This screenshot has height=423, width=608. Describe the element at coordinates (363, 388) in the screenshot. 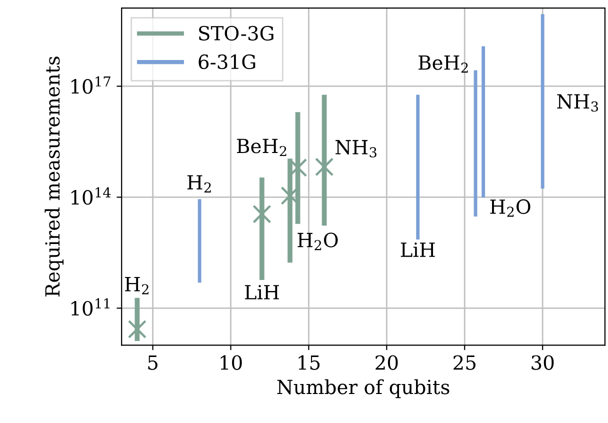

I see `x-axis-title: Number of qubits` at that location.